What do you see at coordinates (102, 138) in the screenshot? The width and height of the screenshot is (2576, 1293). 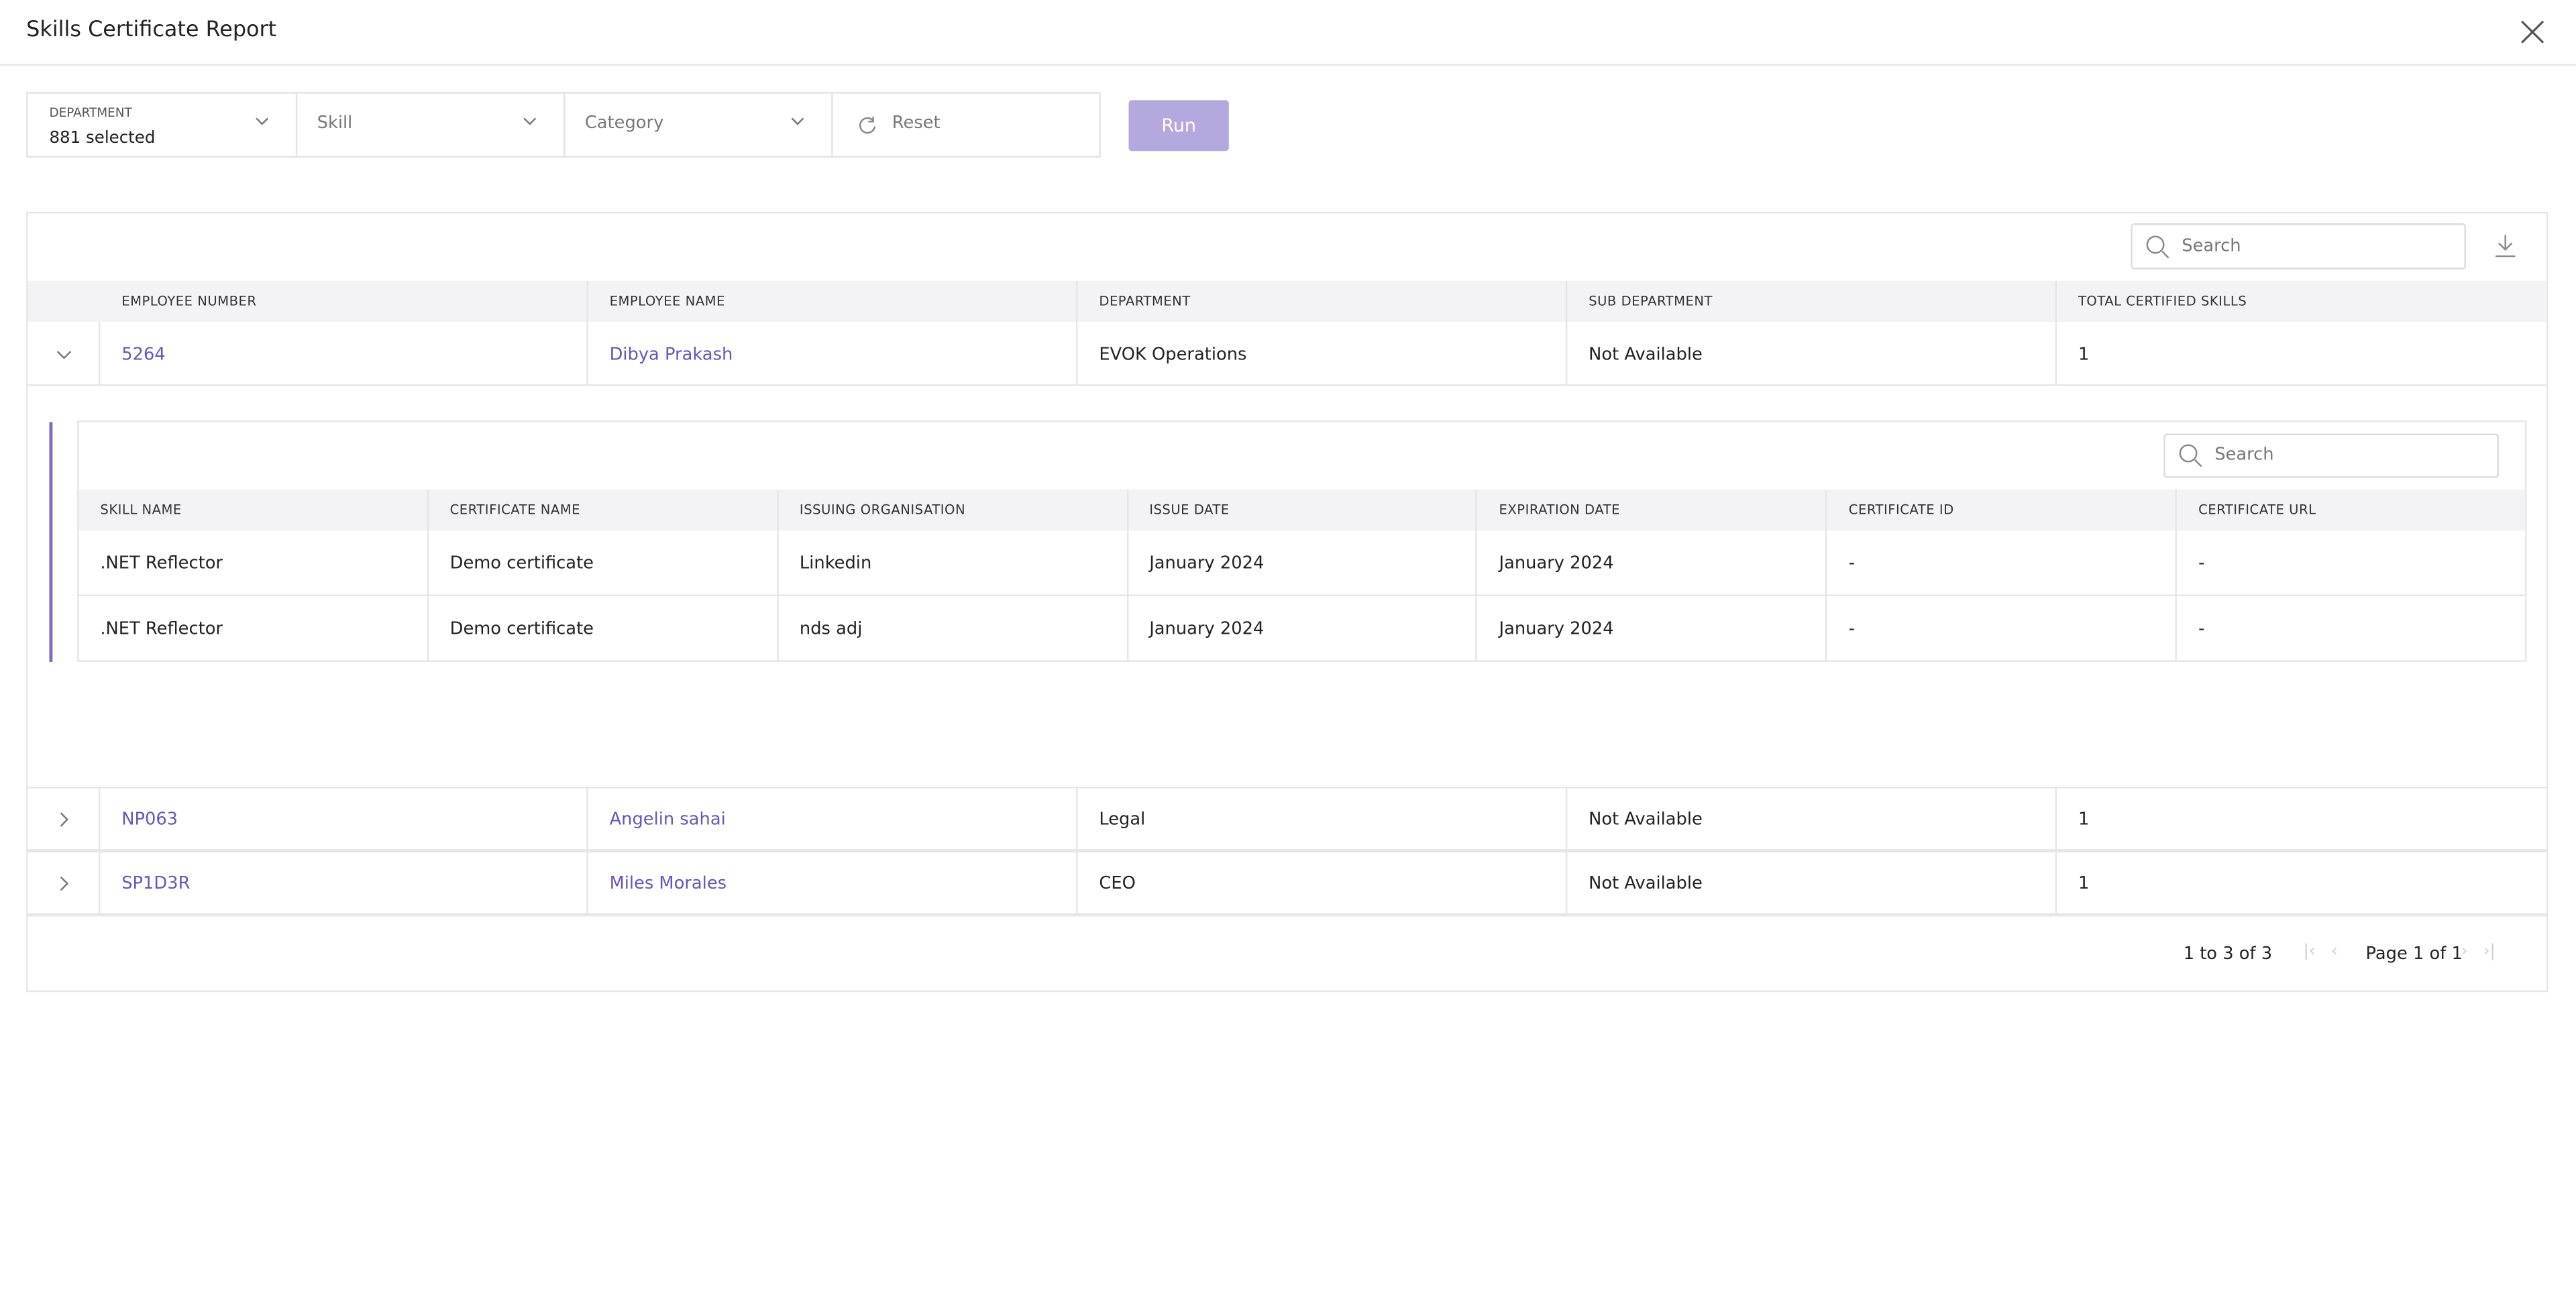 I see `filter-value: 881 selected` at bounding box center [102, 138].